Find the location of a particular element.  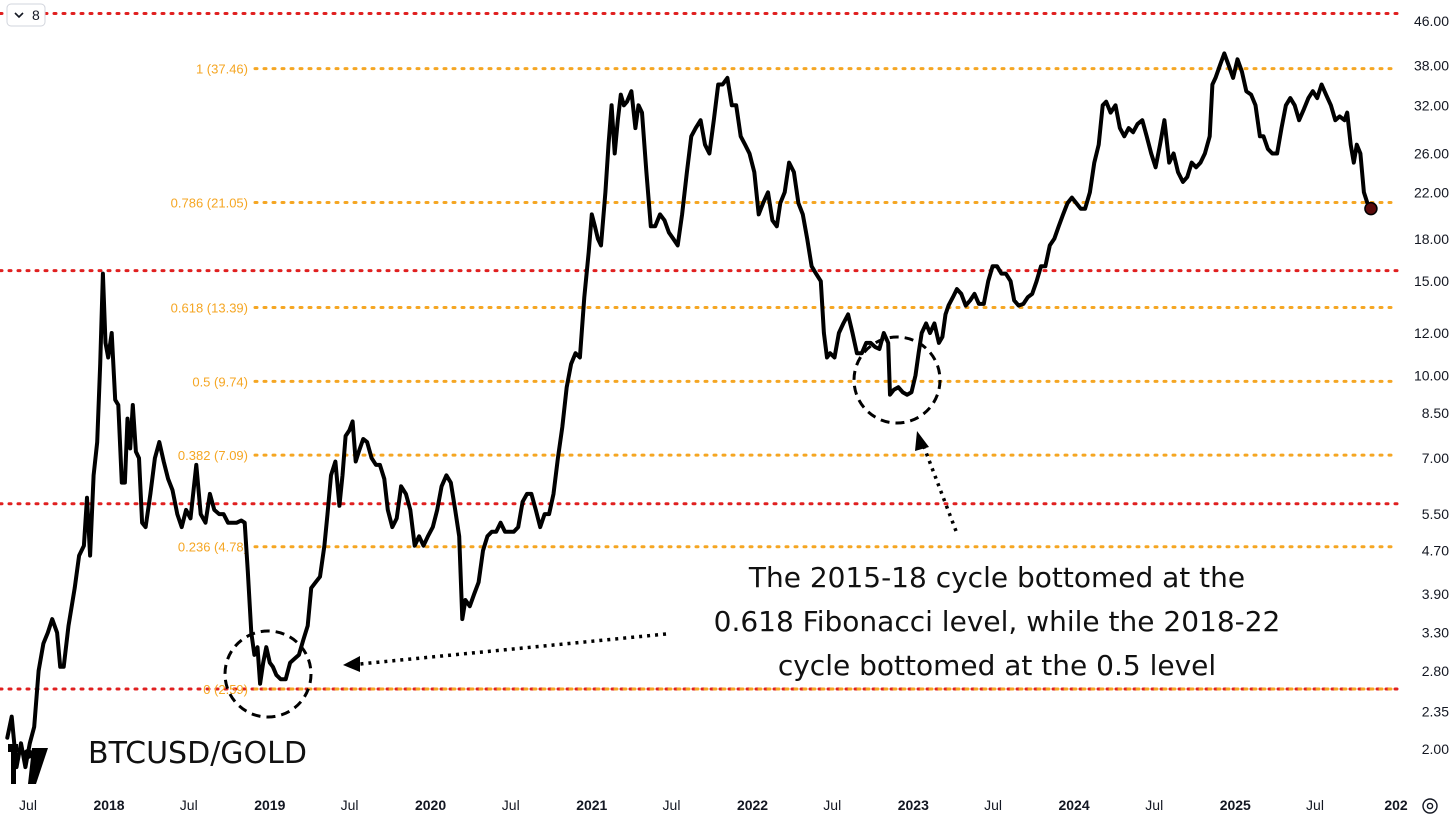

price-tick-label: 32.00 is located at coordinates (1431, 105).